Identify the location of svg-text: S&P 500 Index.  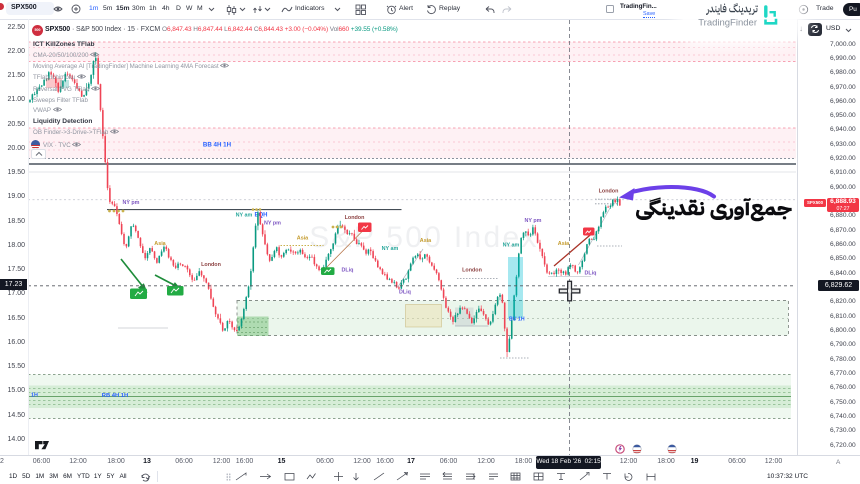
(424, 237).